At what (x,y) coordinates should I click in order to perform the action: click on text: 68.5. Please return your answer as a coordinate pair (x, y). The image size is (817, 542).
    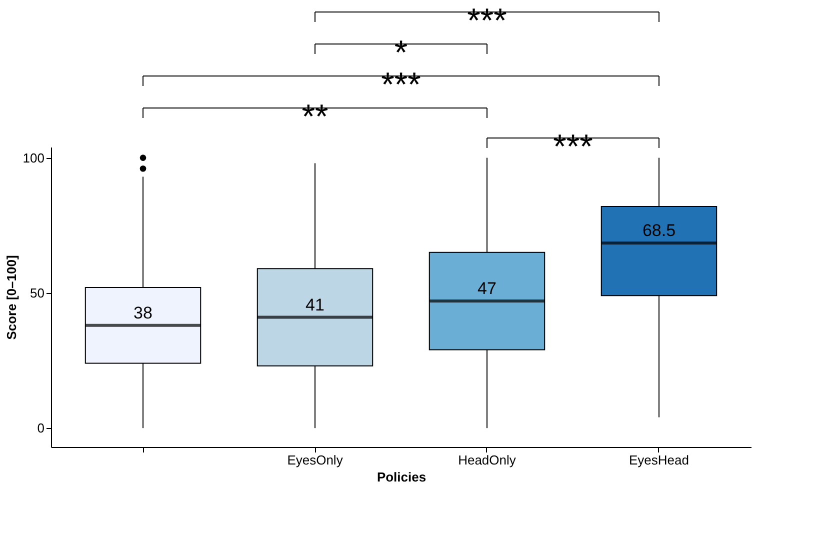
    Looking at the image, I should click on (659, 230).